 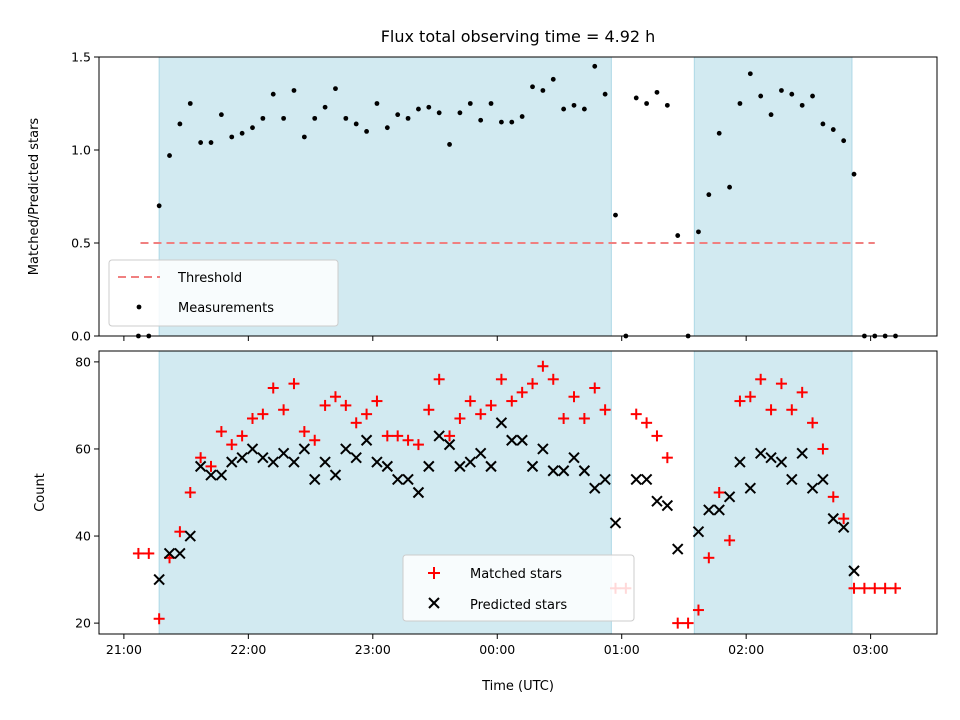 I want to click on x-tick-label: 00:00, so click(x=497, y=649).